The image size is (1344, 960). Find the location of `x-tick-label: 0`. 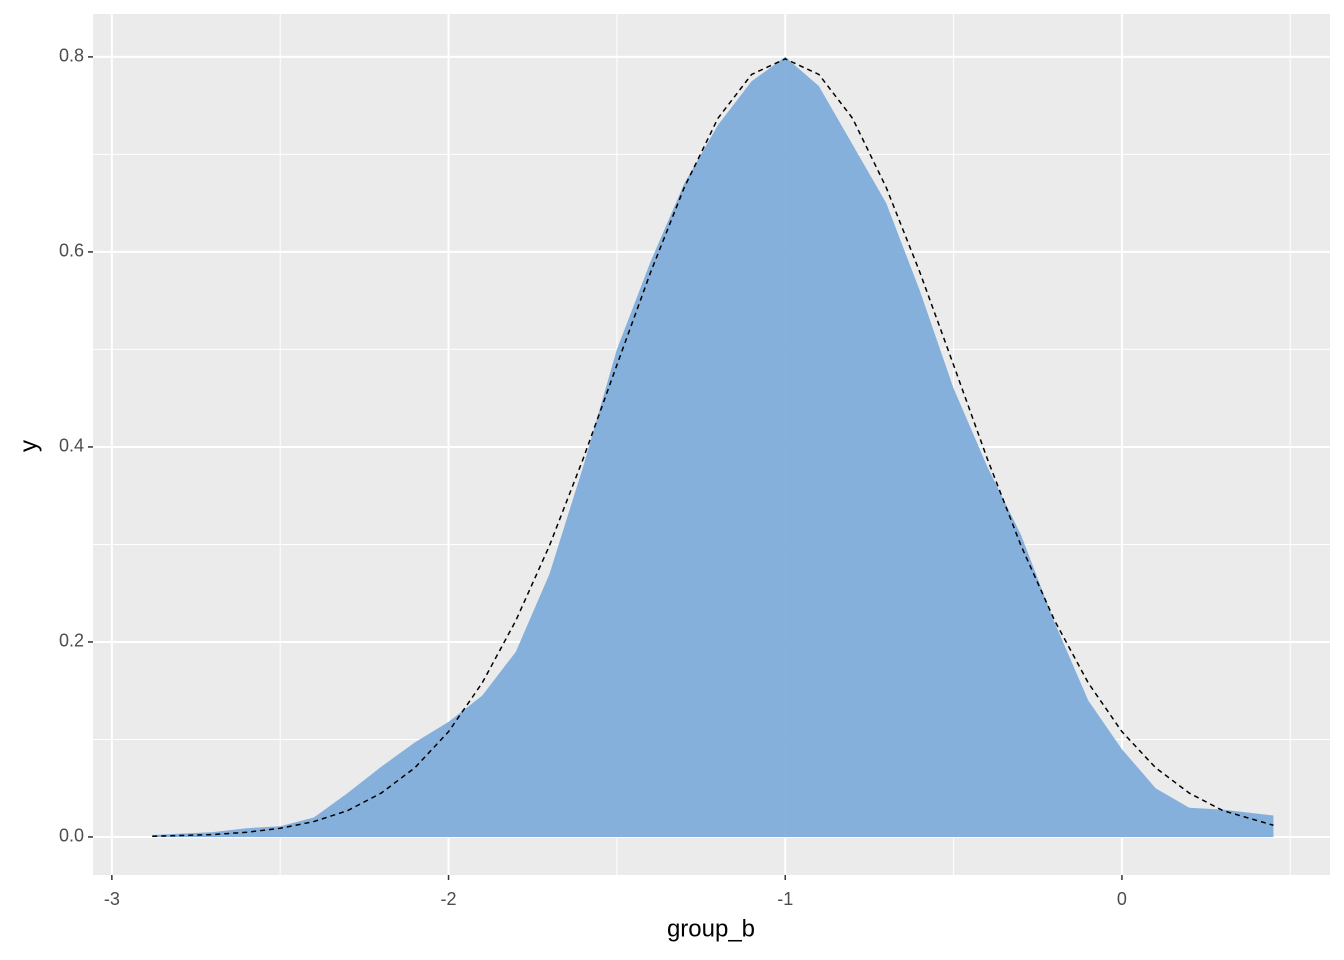

x-tick-label: 0 is located at coordinates (1122, 899).